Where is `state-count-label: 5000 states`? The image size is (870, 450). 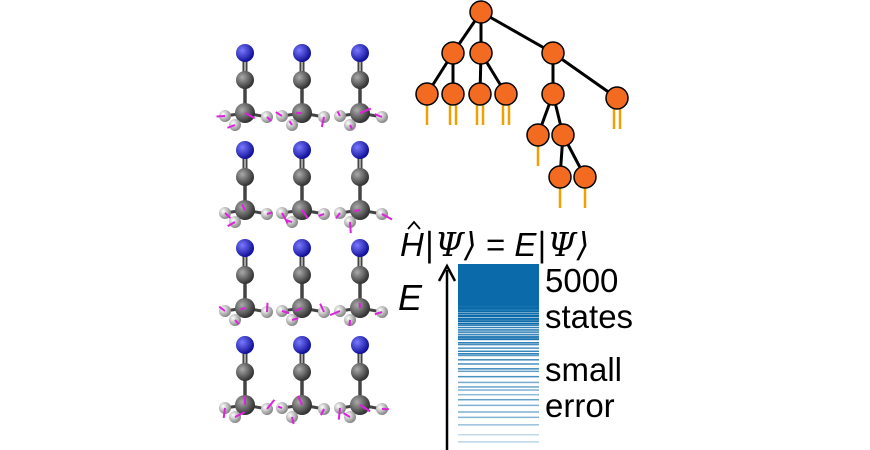
state-count-label: 5000 states is located at coordinates (589, 299).